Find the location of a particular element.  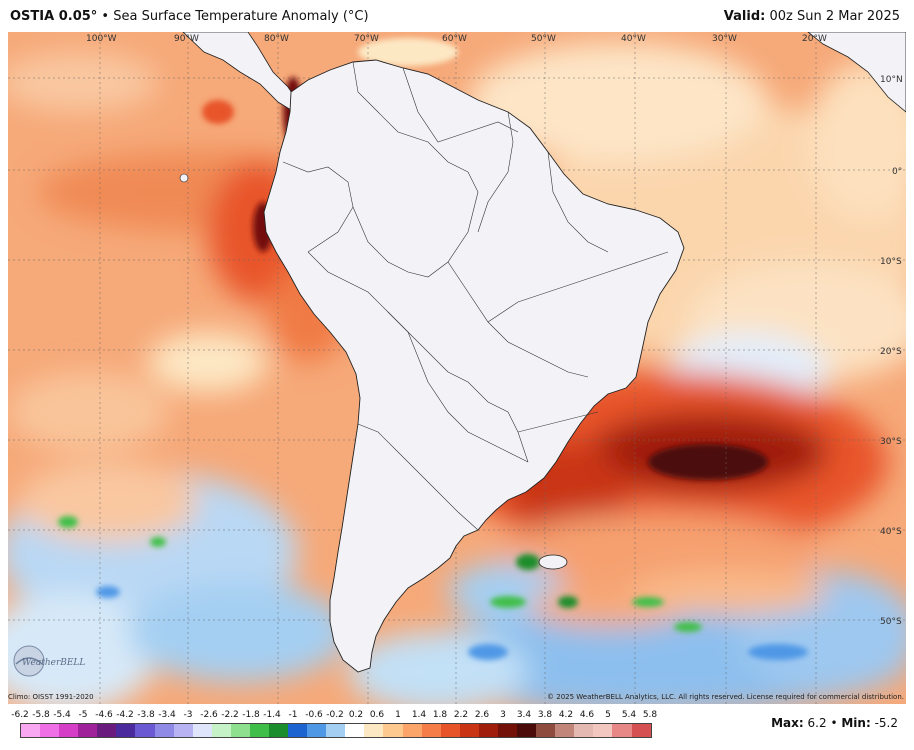

colorbar-tick: -3 is located at coordinates (188, 715).